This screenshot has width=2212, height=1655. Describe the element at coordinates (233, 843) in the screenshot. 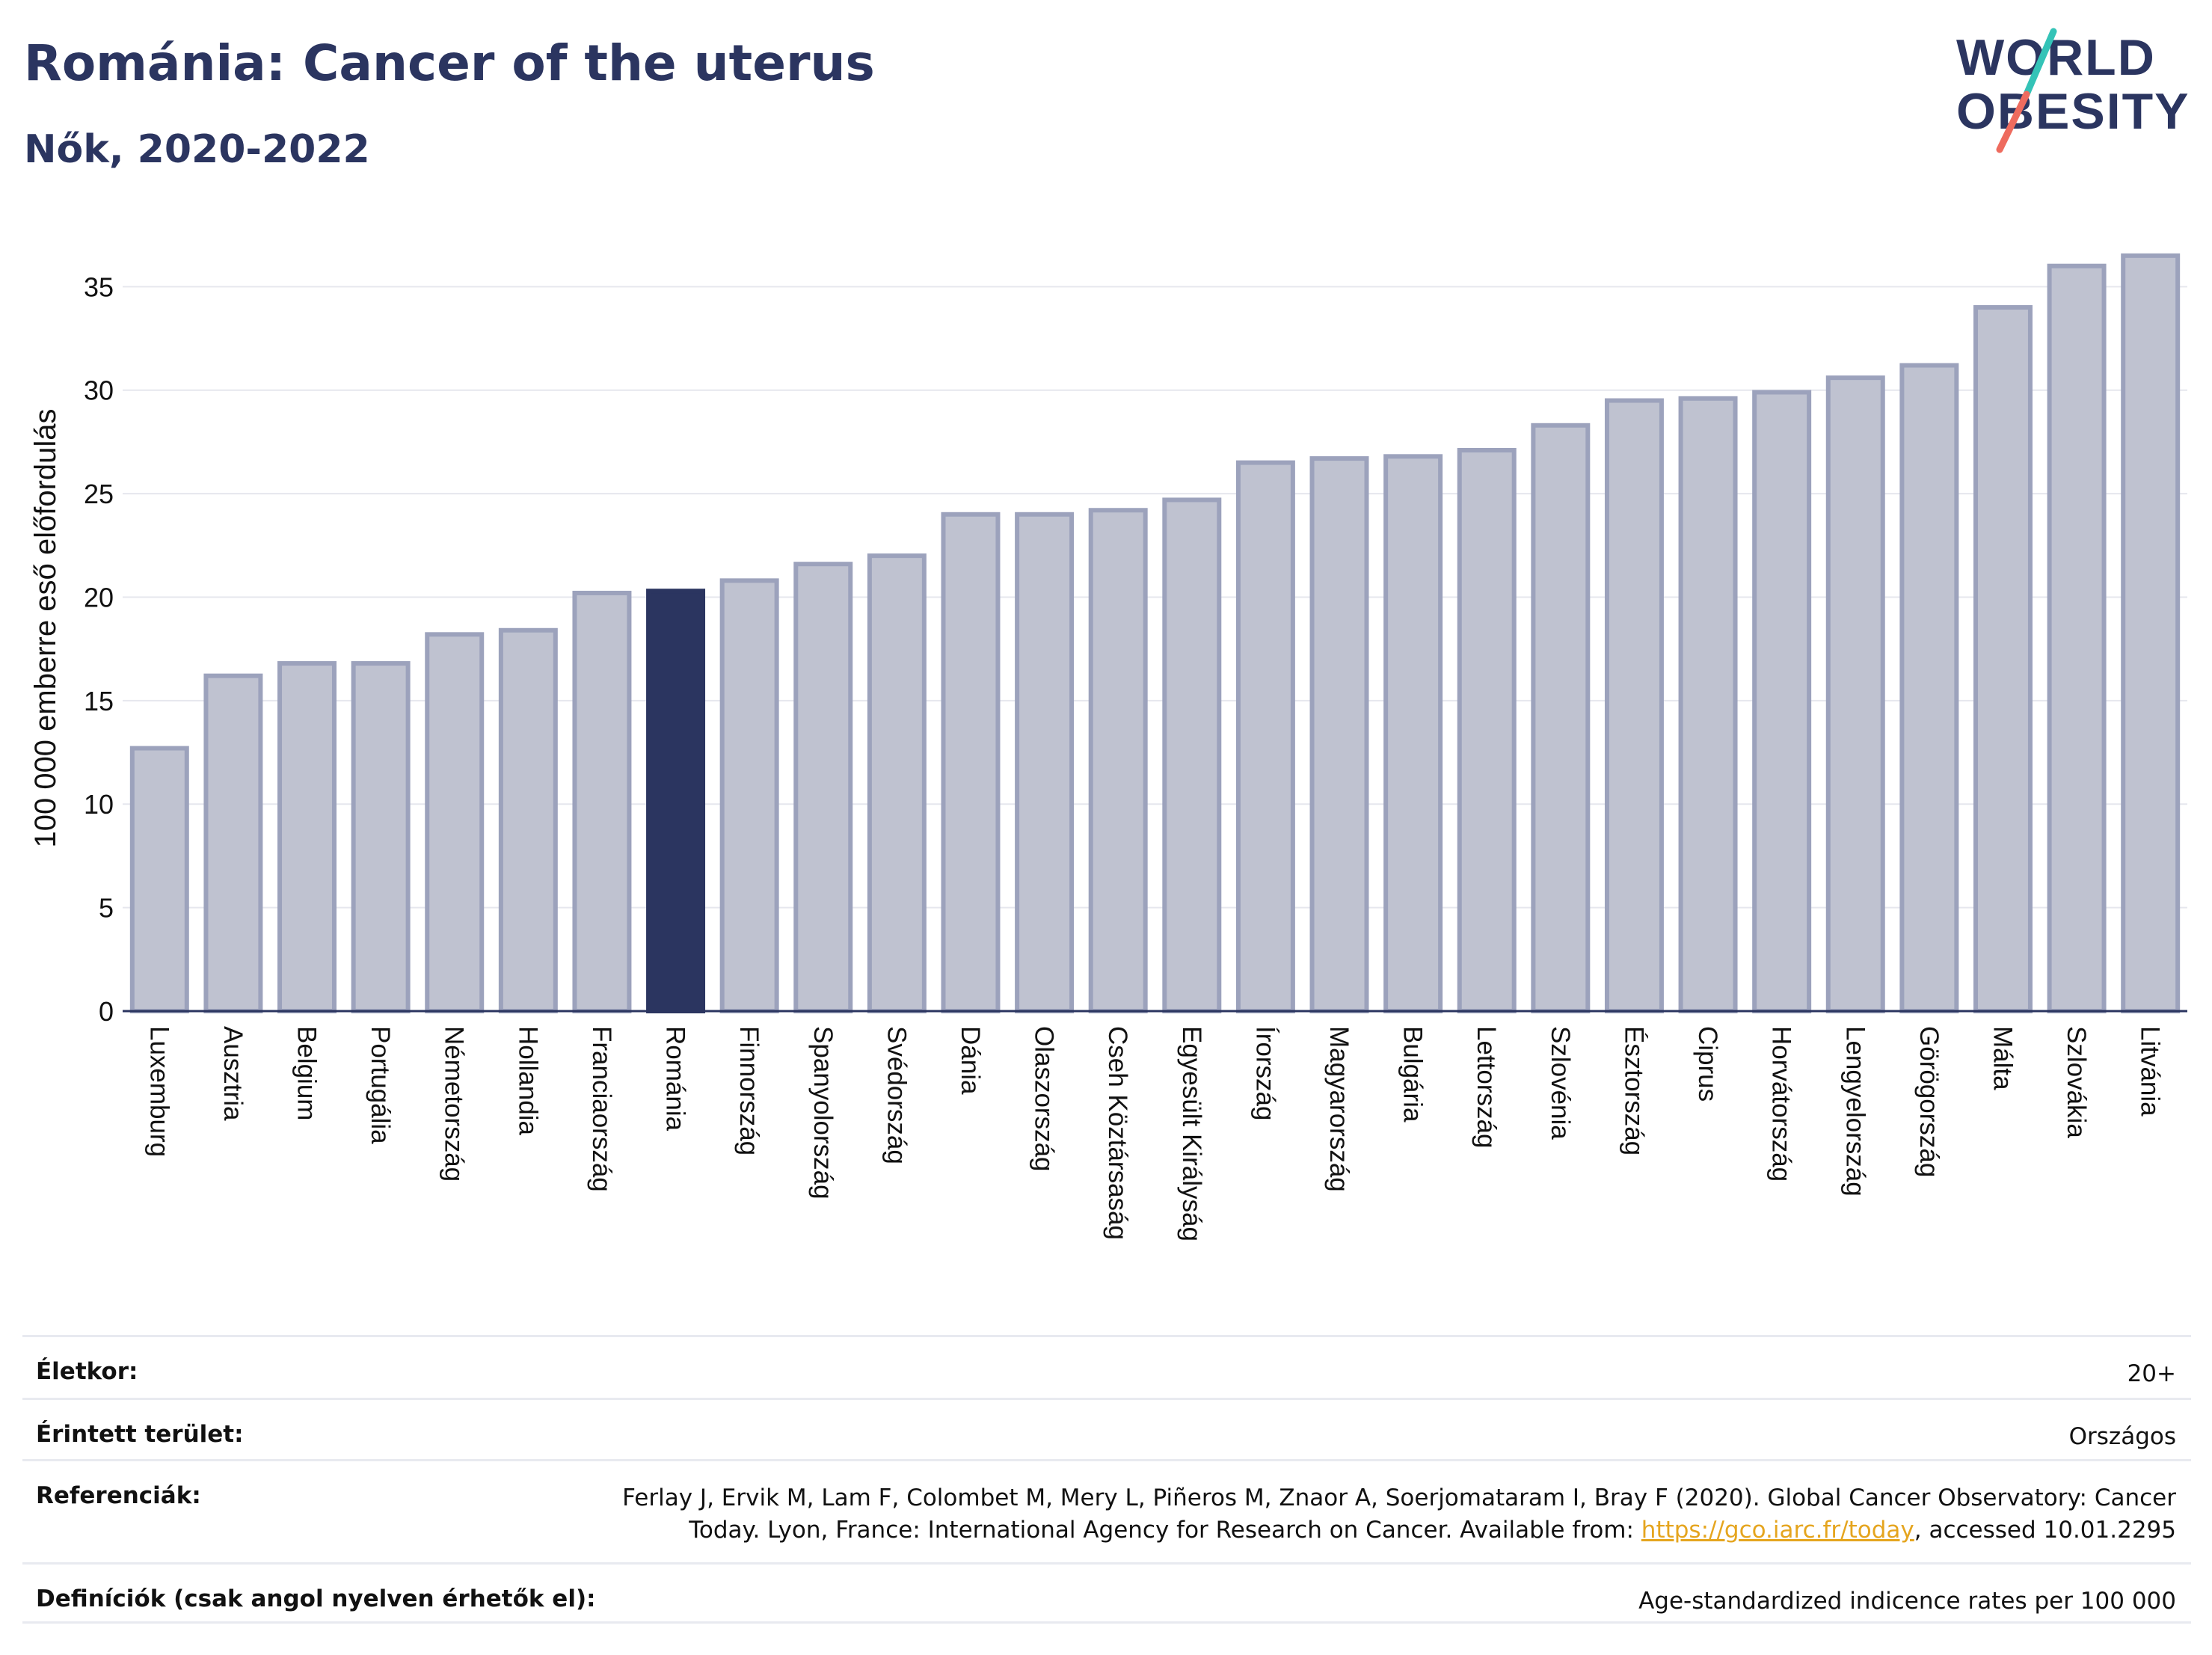

I see `bar-ausztria` at that location.